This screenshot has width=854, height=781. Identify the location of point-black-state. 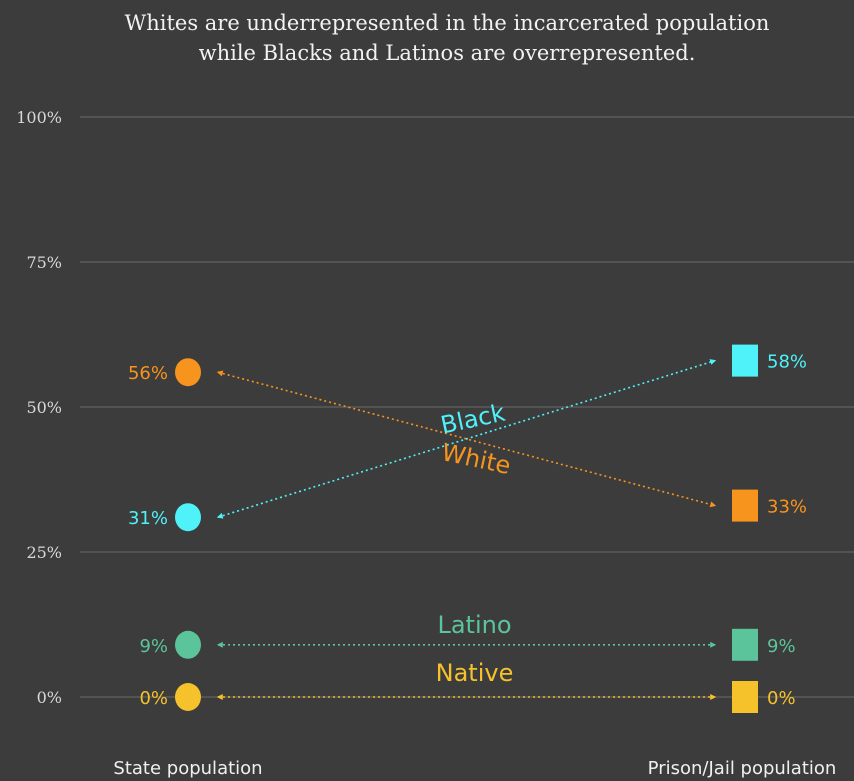
(188, 517).